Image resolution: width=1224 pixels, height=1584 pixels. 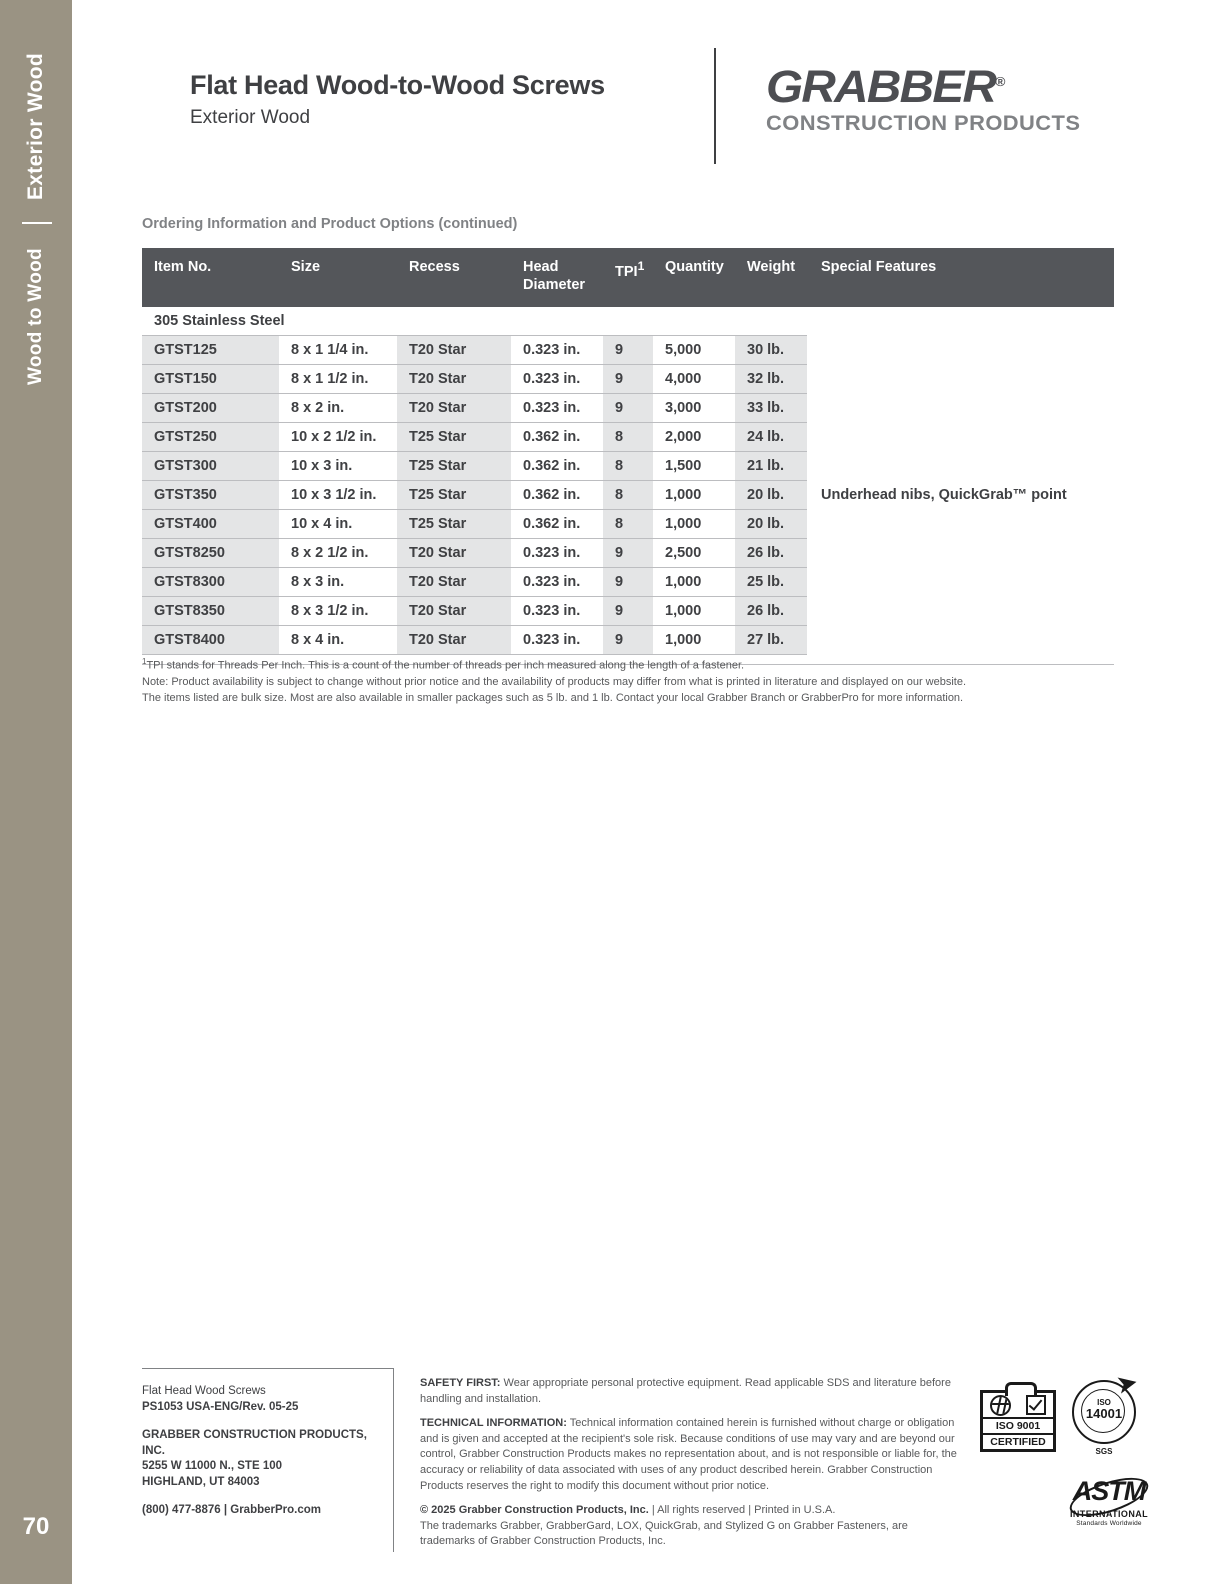 What do you see at coordinates (1104, 1413) in the screenshot?
I see `iso-14001-number: 14001` at bounding box center [1104, 1413].